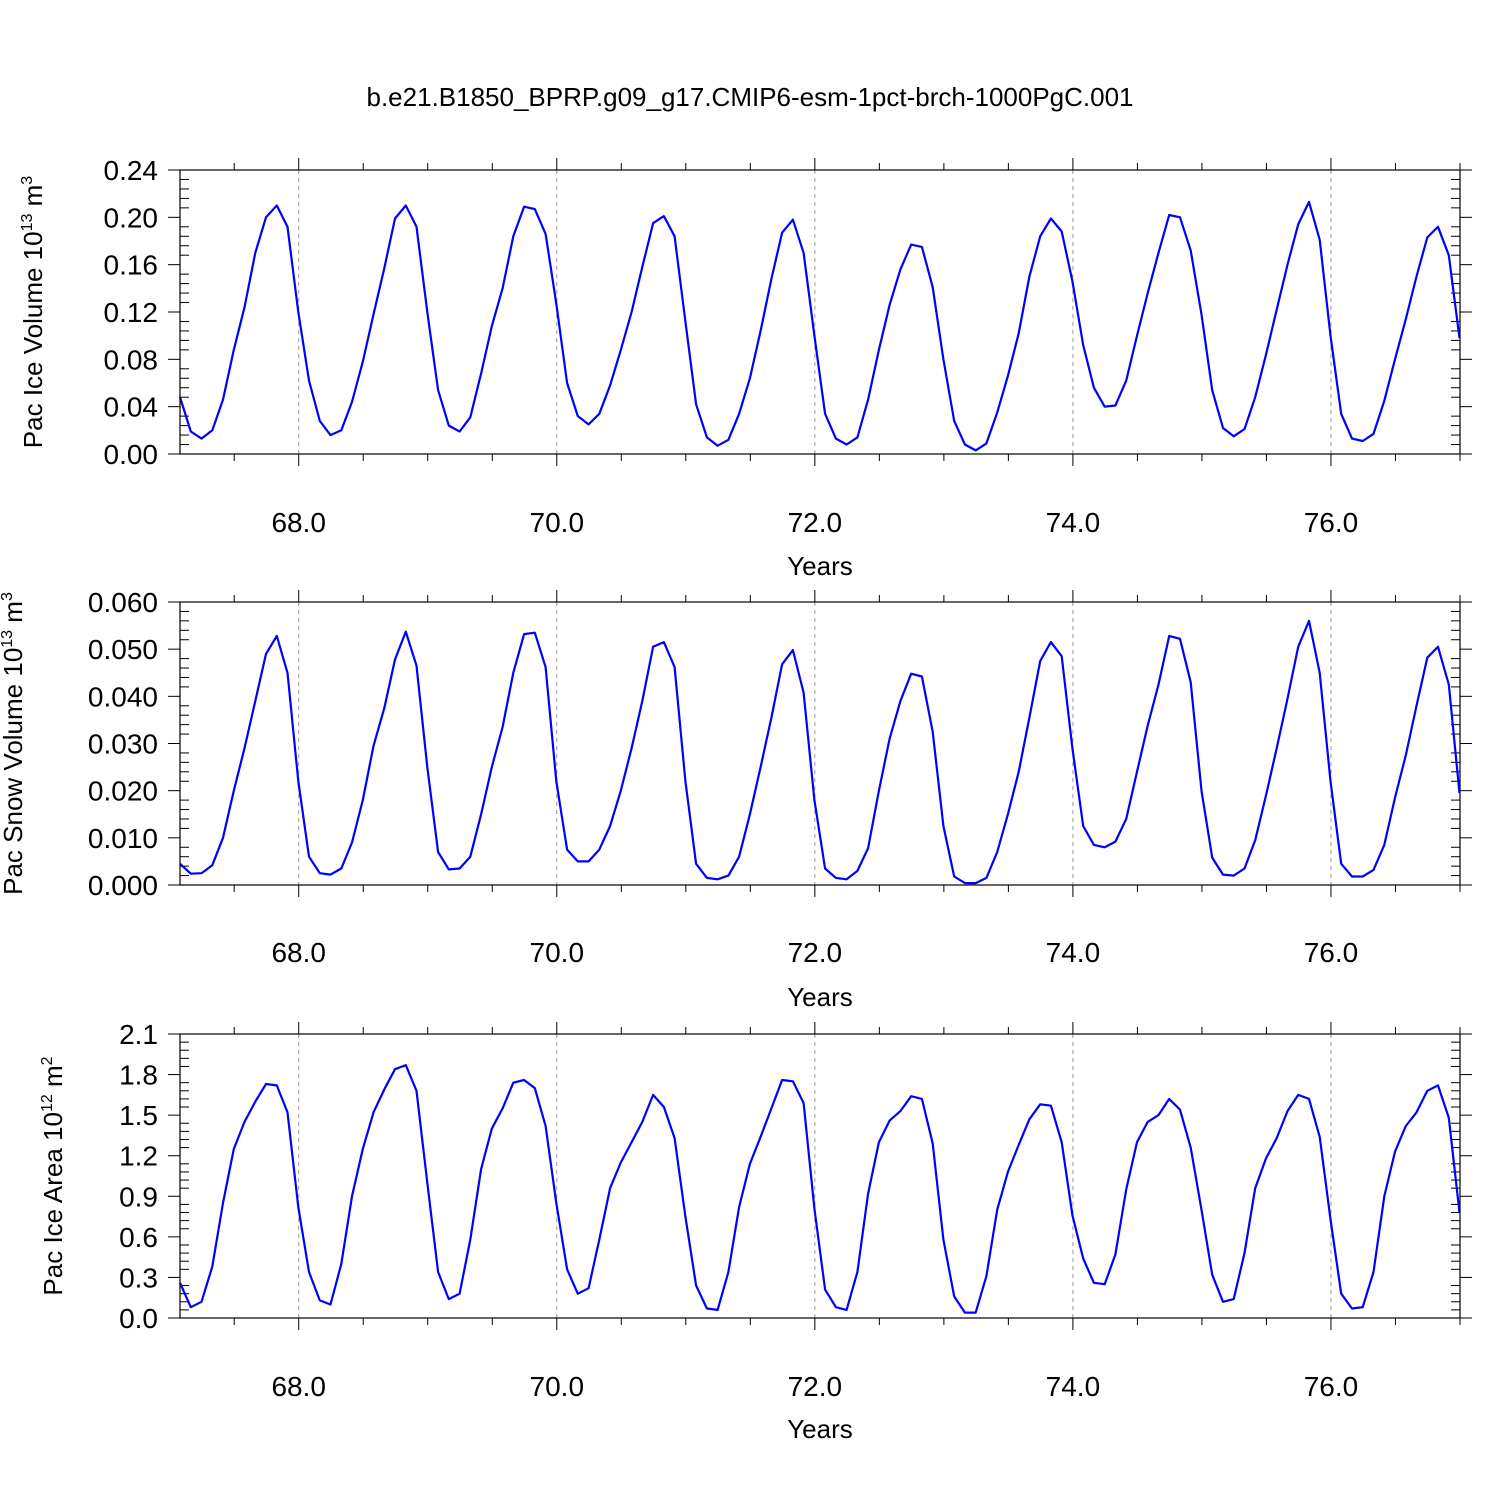  I want to click on y-tick-label: 0.6, so click(138, 1237).